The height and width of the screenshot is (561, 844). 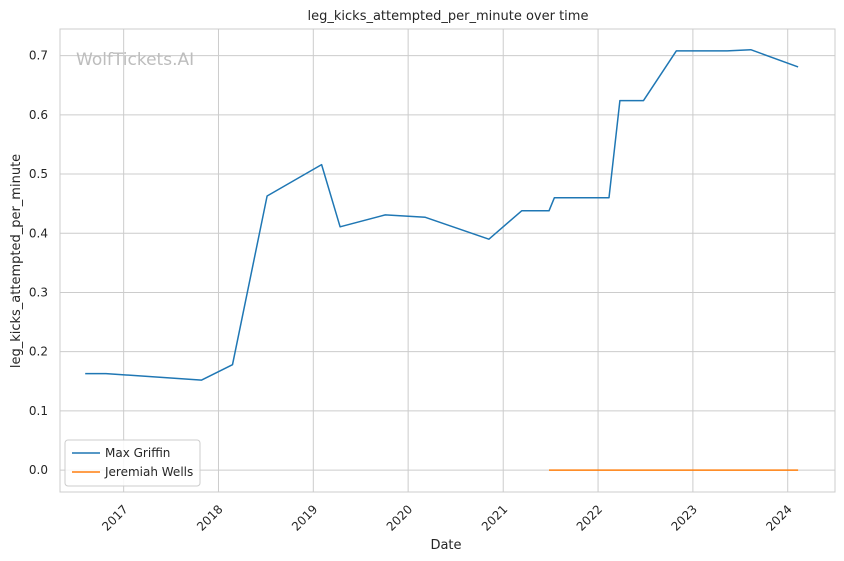 I want to click on y-tick-label: 0.5, so click(x=38, y=174).